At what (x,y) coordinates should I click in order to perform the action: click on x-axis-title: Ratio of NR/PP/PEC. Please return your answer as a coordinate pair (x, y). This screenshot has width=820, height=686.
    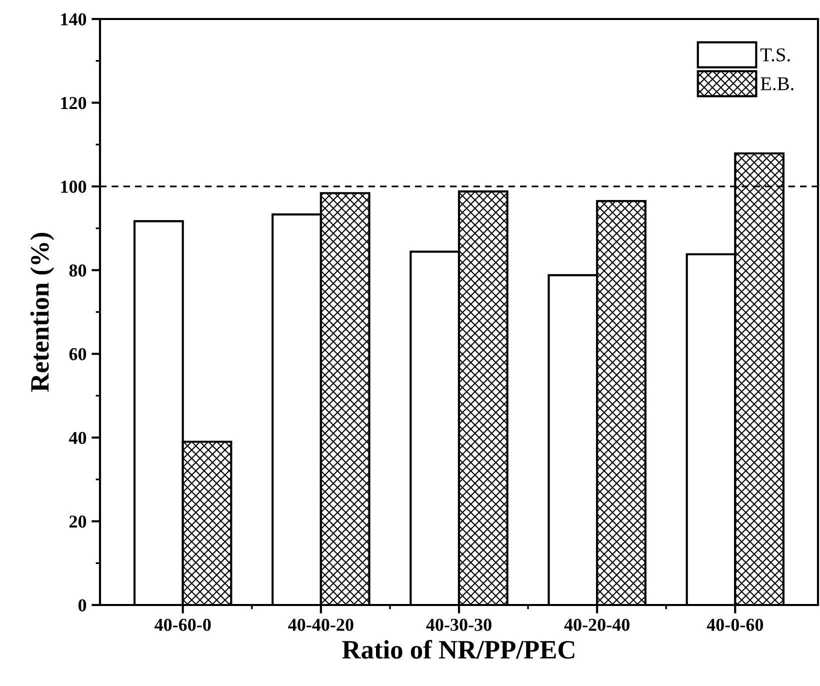
    Looking at the image, I should click on (458, 649).